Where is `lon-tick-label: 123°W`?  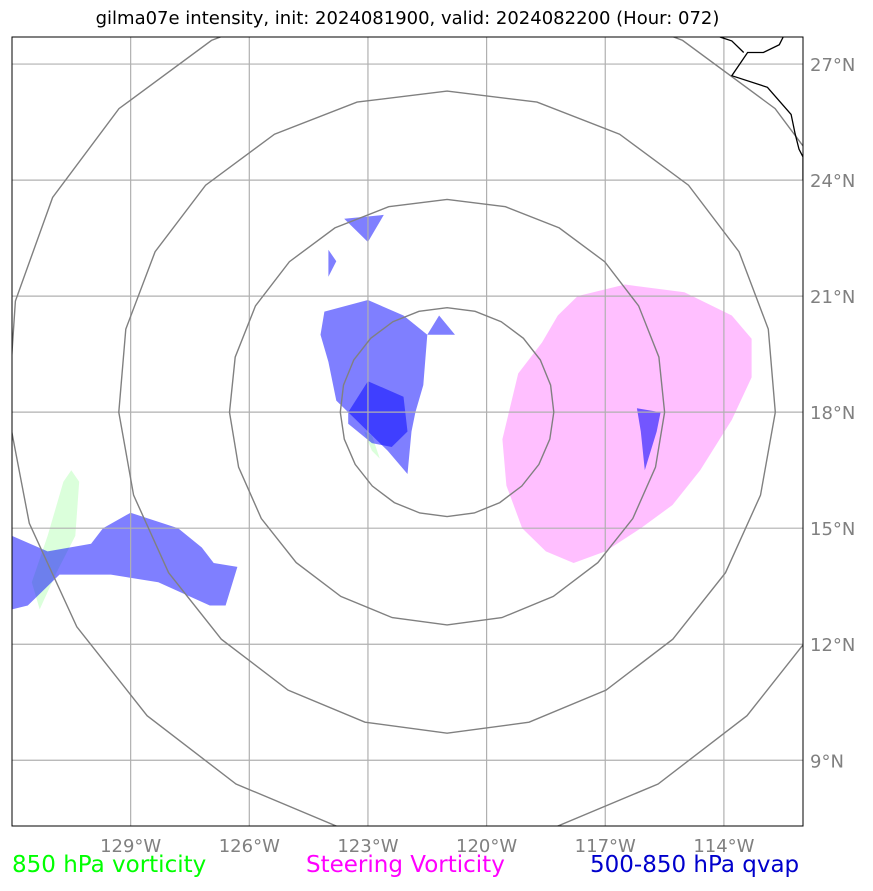 lon-tick-label: 123°W is located at coordinates (367, 846).